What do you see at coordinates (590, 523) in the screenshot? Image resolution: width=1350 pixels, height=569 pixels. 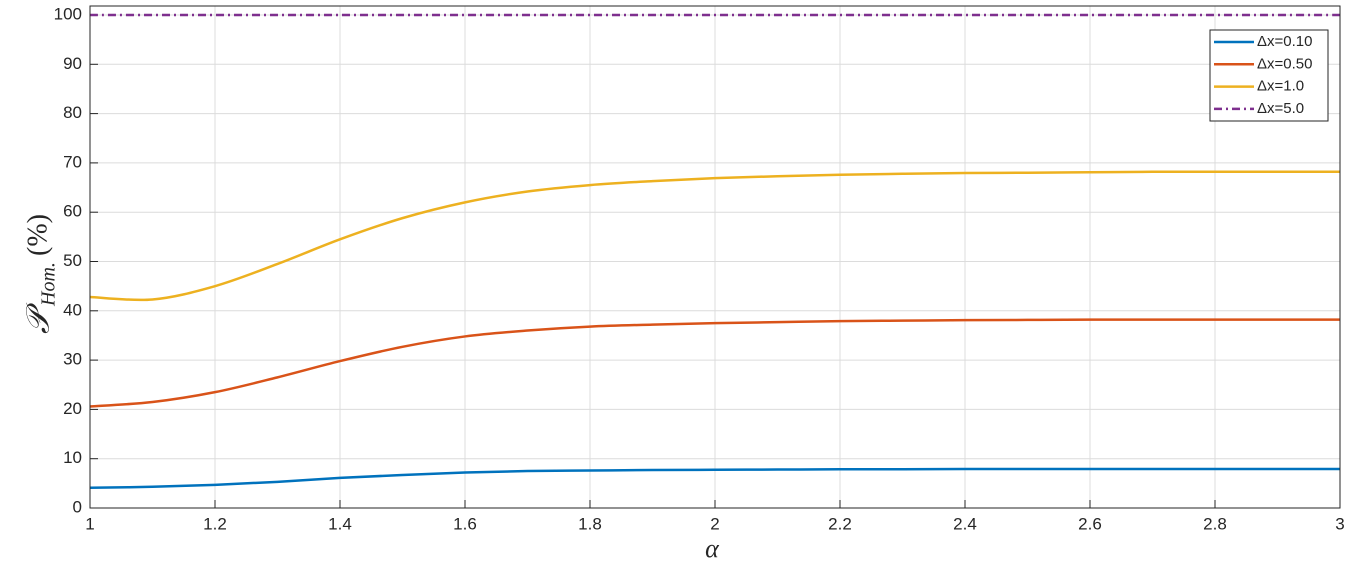 I see `x-tick-label: 1.8` at bounding box center [590, 523].